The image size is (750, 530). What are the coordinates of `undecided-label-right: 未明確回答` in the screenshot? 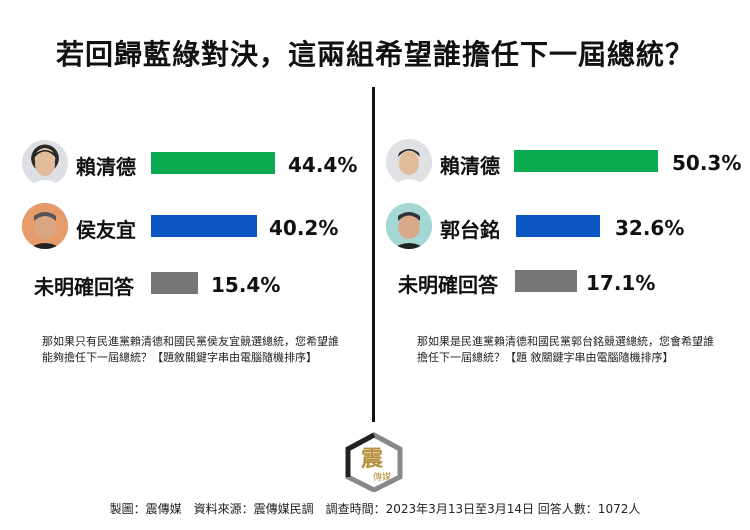 It's located at (448, 285).